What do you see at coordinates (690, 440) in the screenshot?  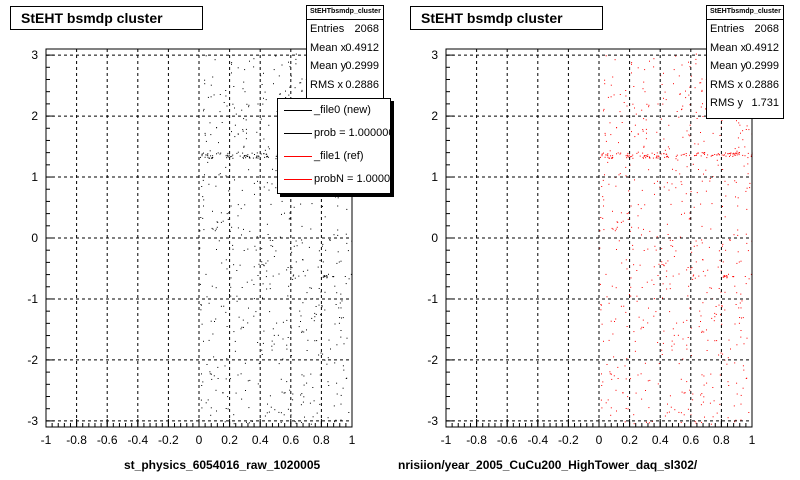 I see `x-tick-label: 0.6` at bounding box center [690, 440].